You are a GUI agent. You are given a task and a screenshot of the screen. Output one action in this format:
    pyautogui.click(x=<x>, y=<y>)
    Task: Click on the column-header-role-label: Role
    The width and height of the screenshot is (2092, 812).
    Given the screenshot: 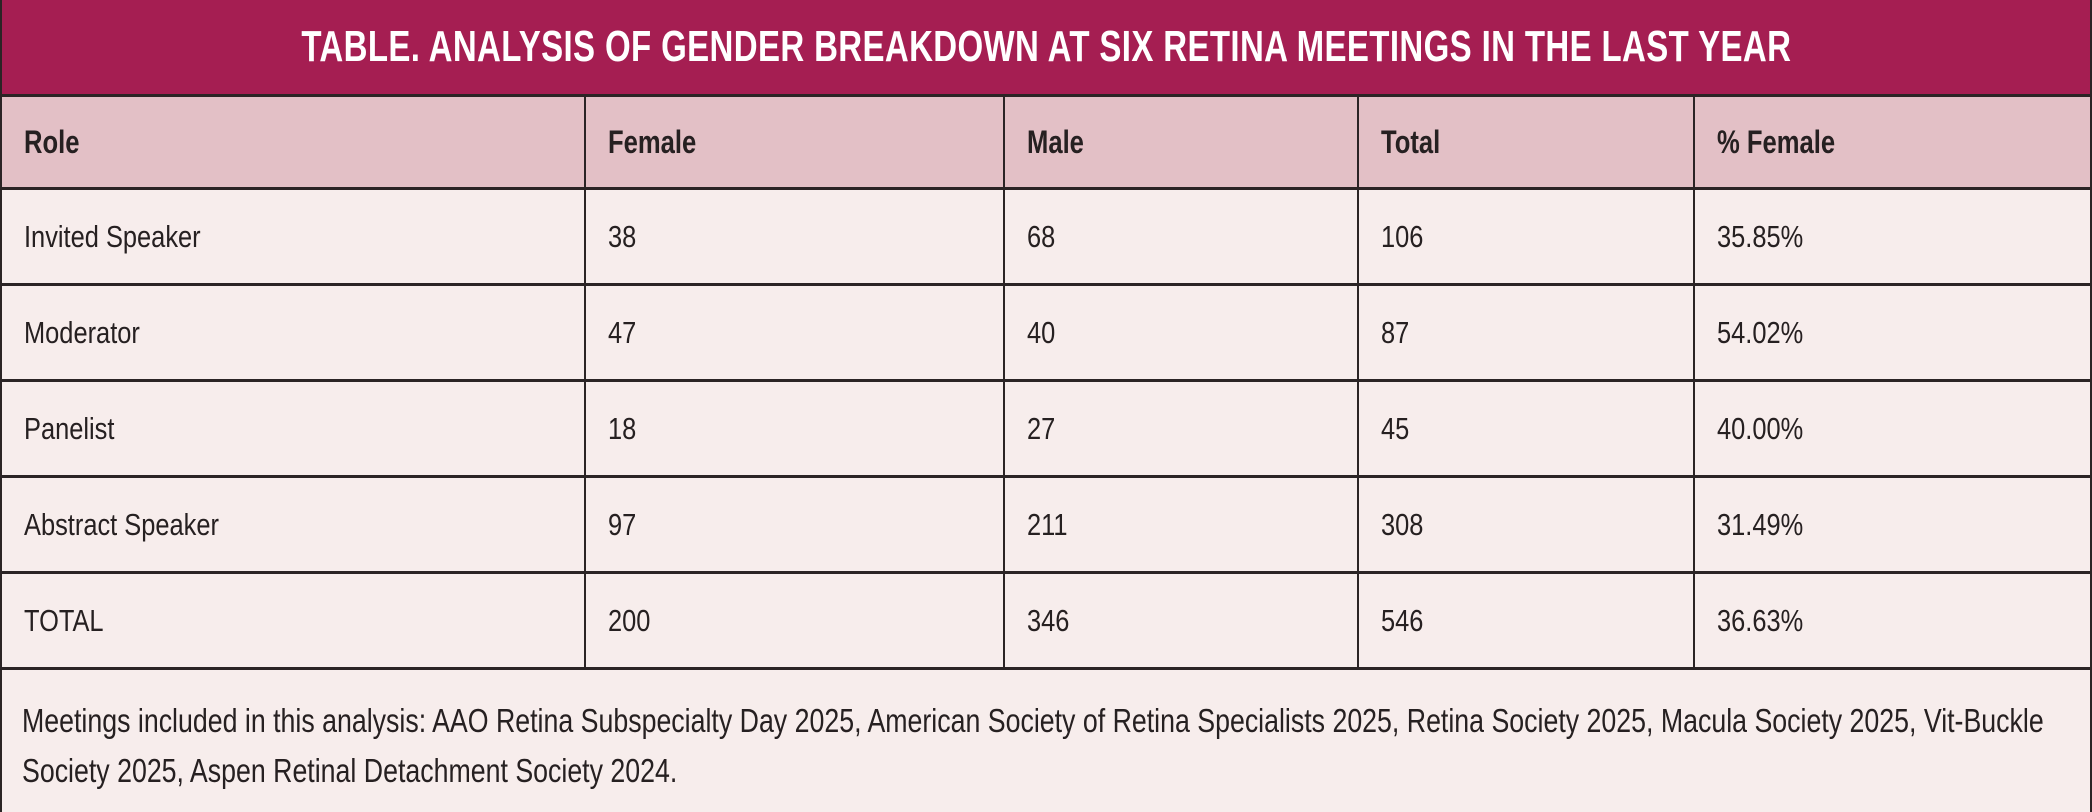 What is the action you would take?
    pyautogui.click(x=52, y=141)
    